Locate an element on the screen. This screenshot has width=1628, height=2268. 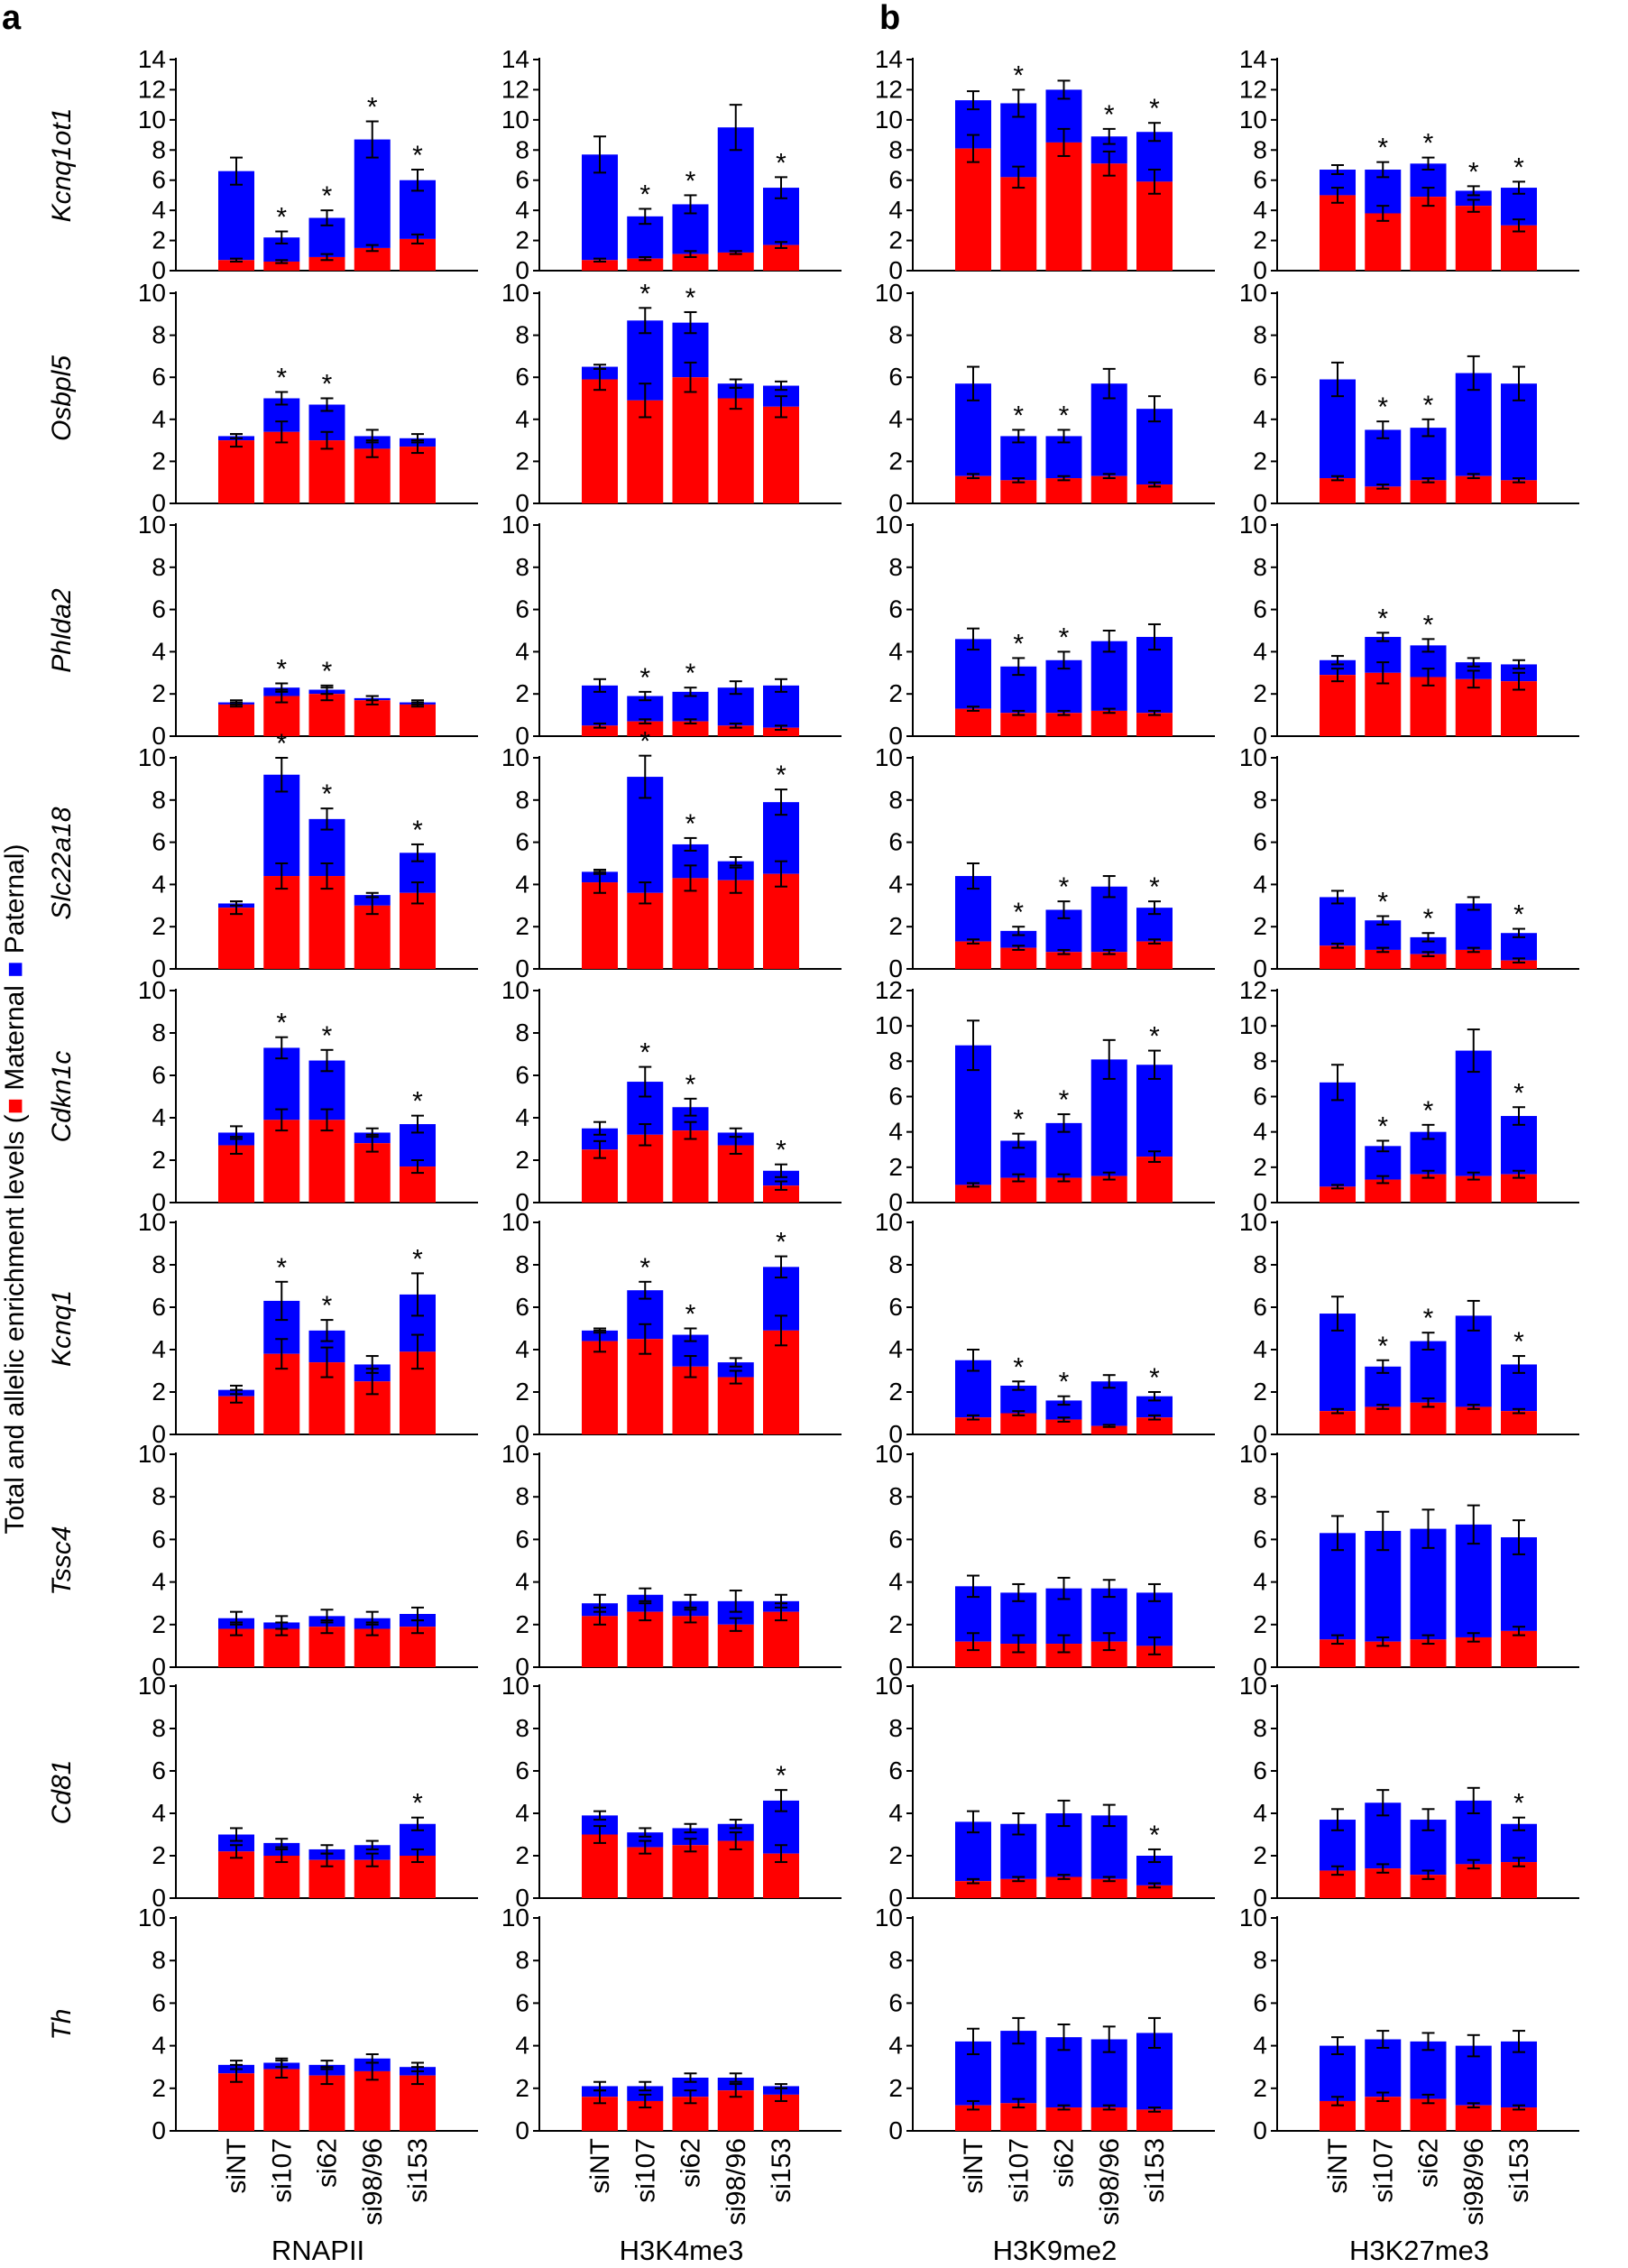
chart-cd81-h3k9me2: 0 2 4 6 8 10 * is located at coordinates (1045, 1792).